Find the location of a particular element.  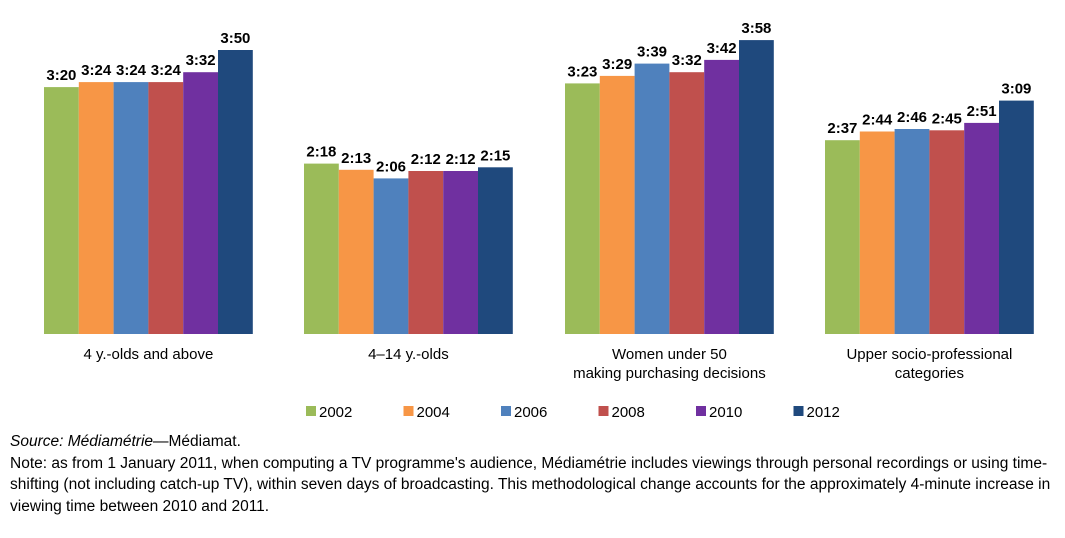

value-label-2010-group-1: 3:32 is located at coordinates (201, 60).